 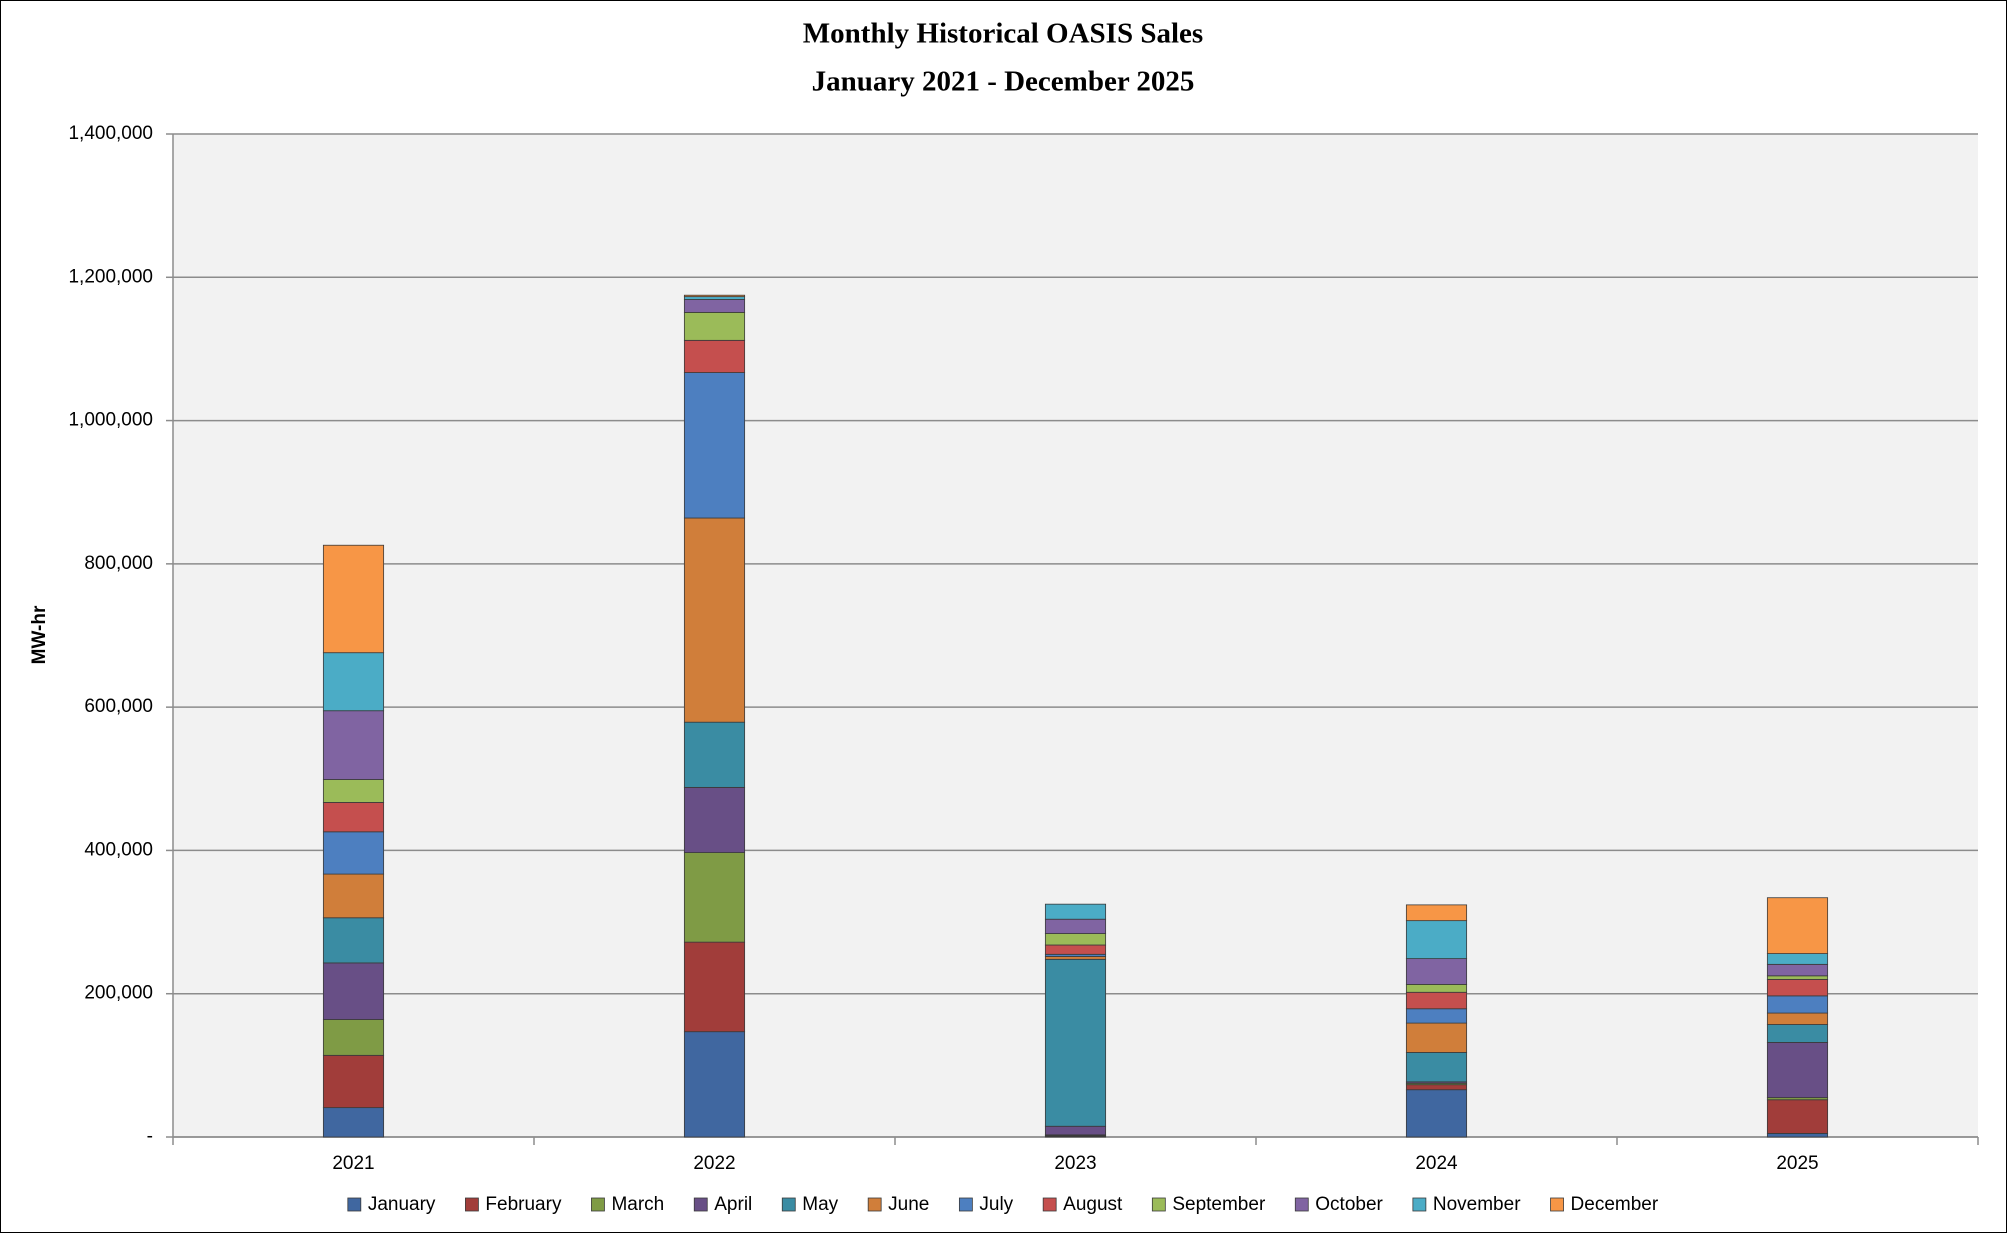 What do you see at coordinates (996, 1204) in the screenshot?
I see `legend-label: July` at bounding box center [996, 1204].